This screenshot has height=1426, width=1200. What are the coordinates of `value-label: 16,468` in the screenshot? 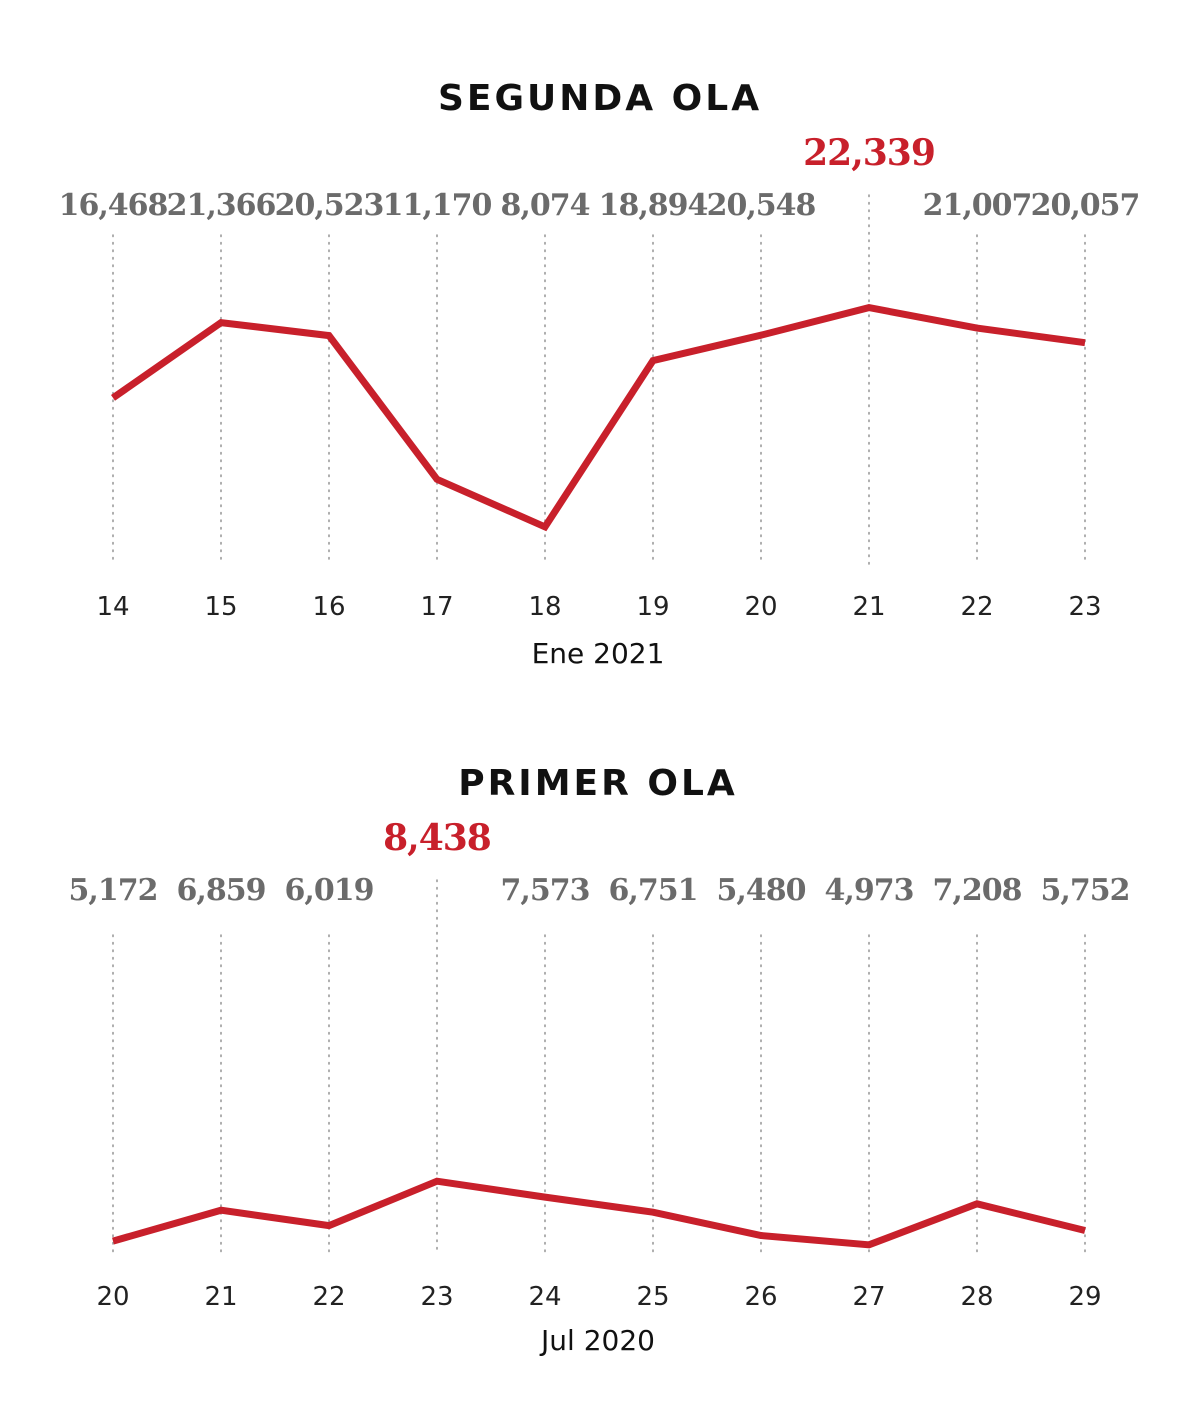 It's located at (113, 205).